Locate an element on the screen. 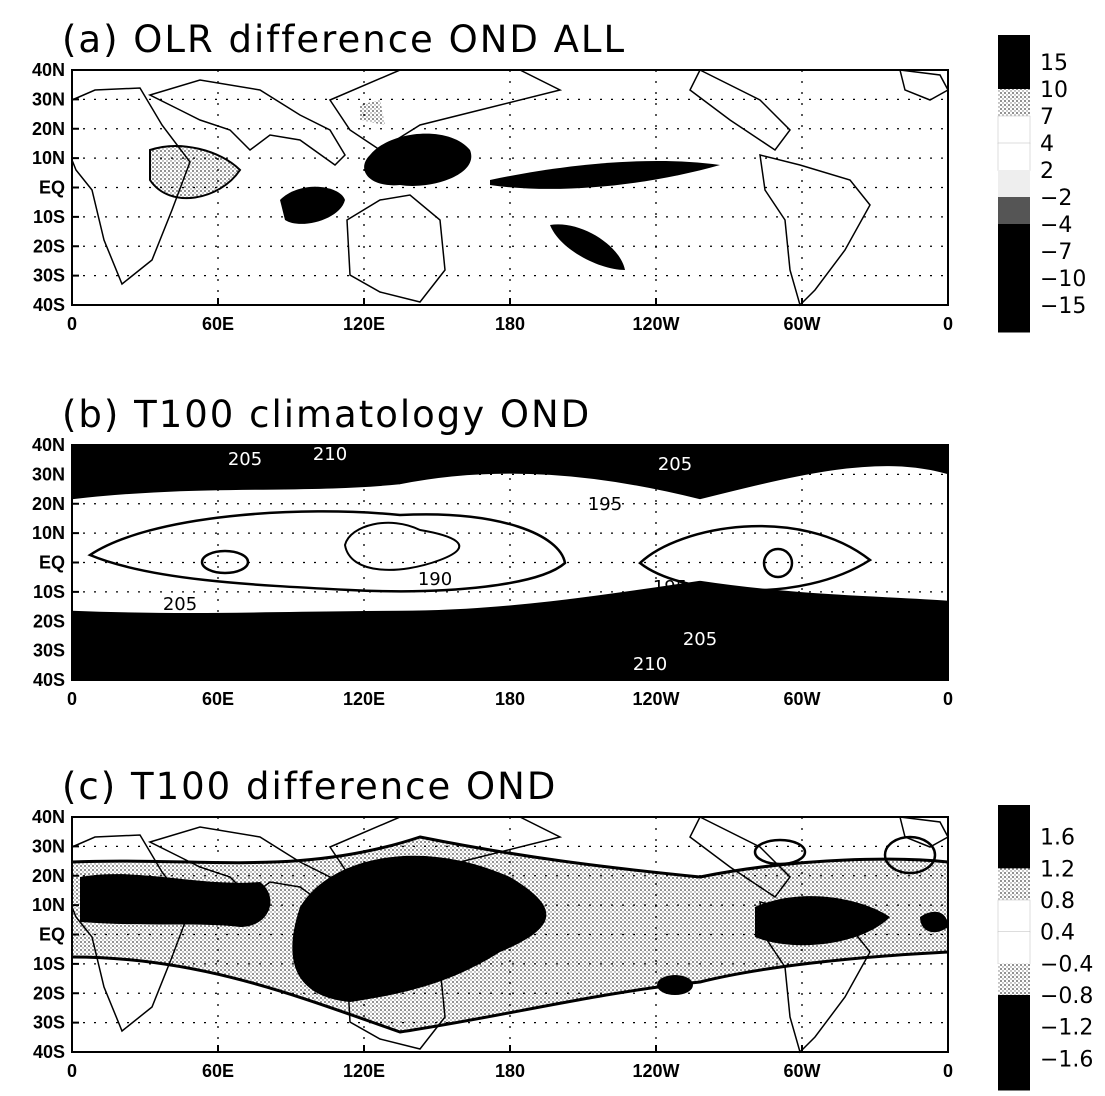 This screenshot has height=1096, width=1105. panel-title: (a) OLR difference OND ALL is located at coordinates (344, 39).